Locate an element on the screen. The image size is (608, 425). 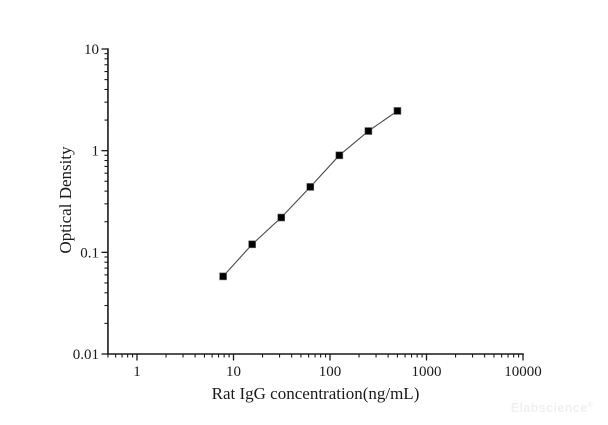
x-tick-label: 10000 is located at coordinates (523, 372).